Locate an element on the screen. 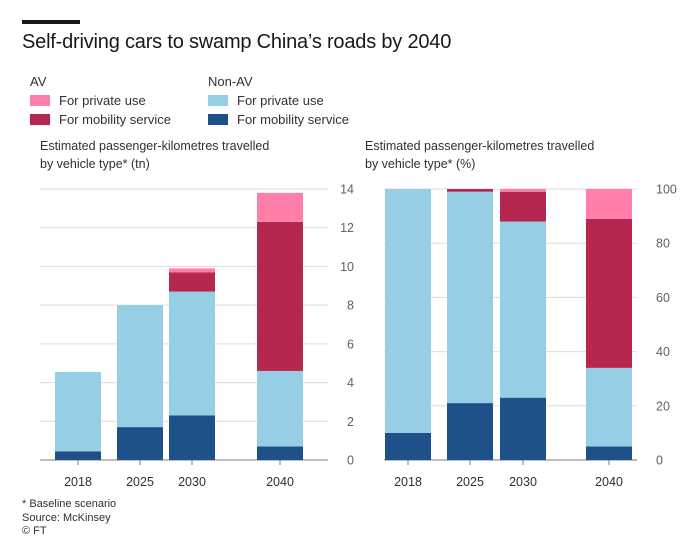 The image size is (699, 544). right-bar-2040-non-av-for-mobility-service is located at coordinates (609, 453).